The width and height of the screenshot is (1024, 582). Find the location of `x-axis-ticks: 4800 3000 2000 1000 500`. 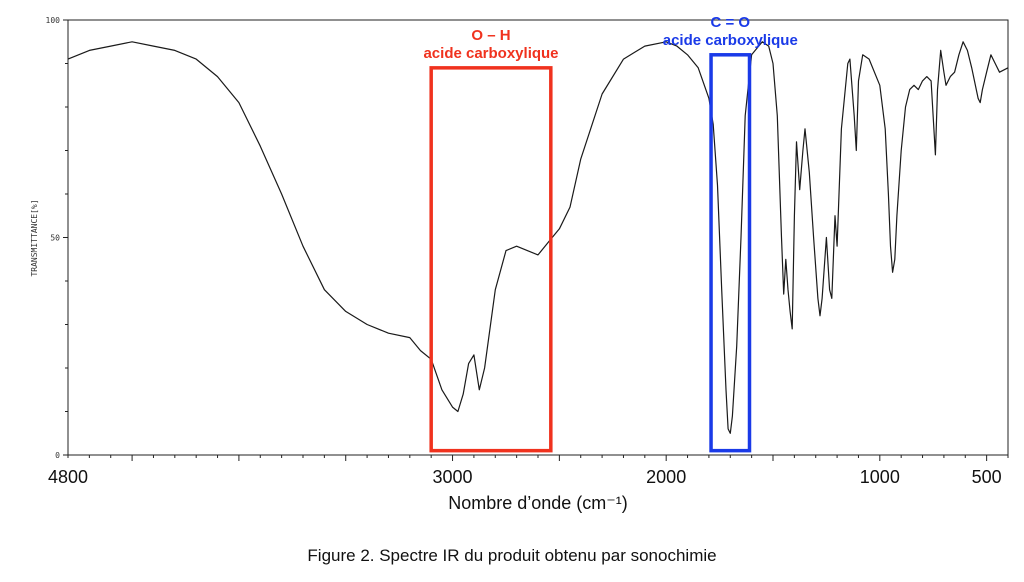

x-axis-ticks: 4800 3000 2000 1000 500 is located at coordinates (528, 471).